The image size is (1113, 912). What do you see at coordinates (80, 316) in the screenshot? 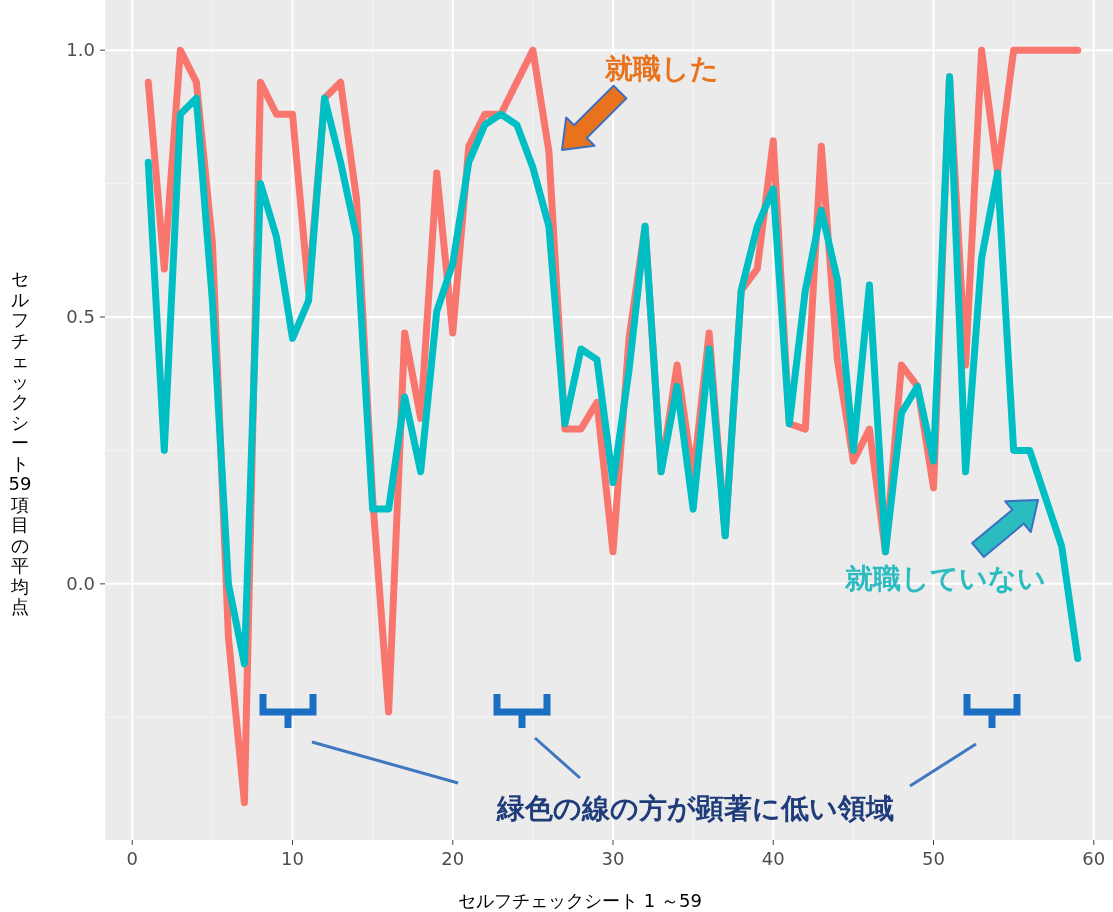
I see `y-tick-label: 0.5` at bounding box center [80, 316].